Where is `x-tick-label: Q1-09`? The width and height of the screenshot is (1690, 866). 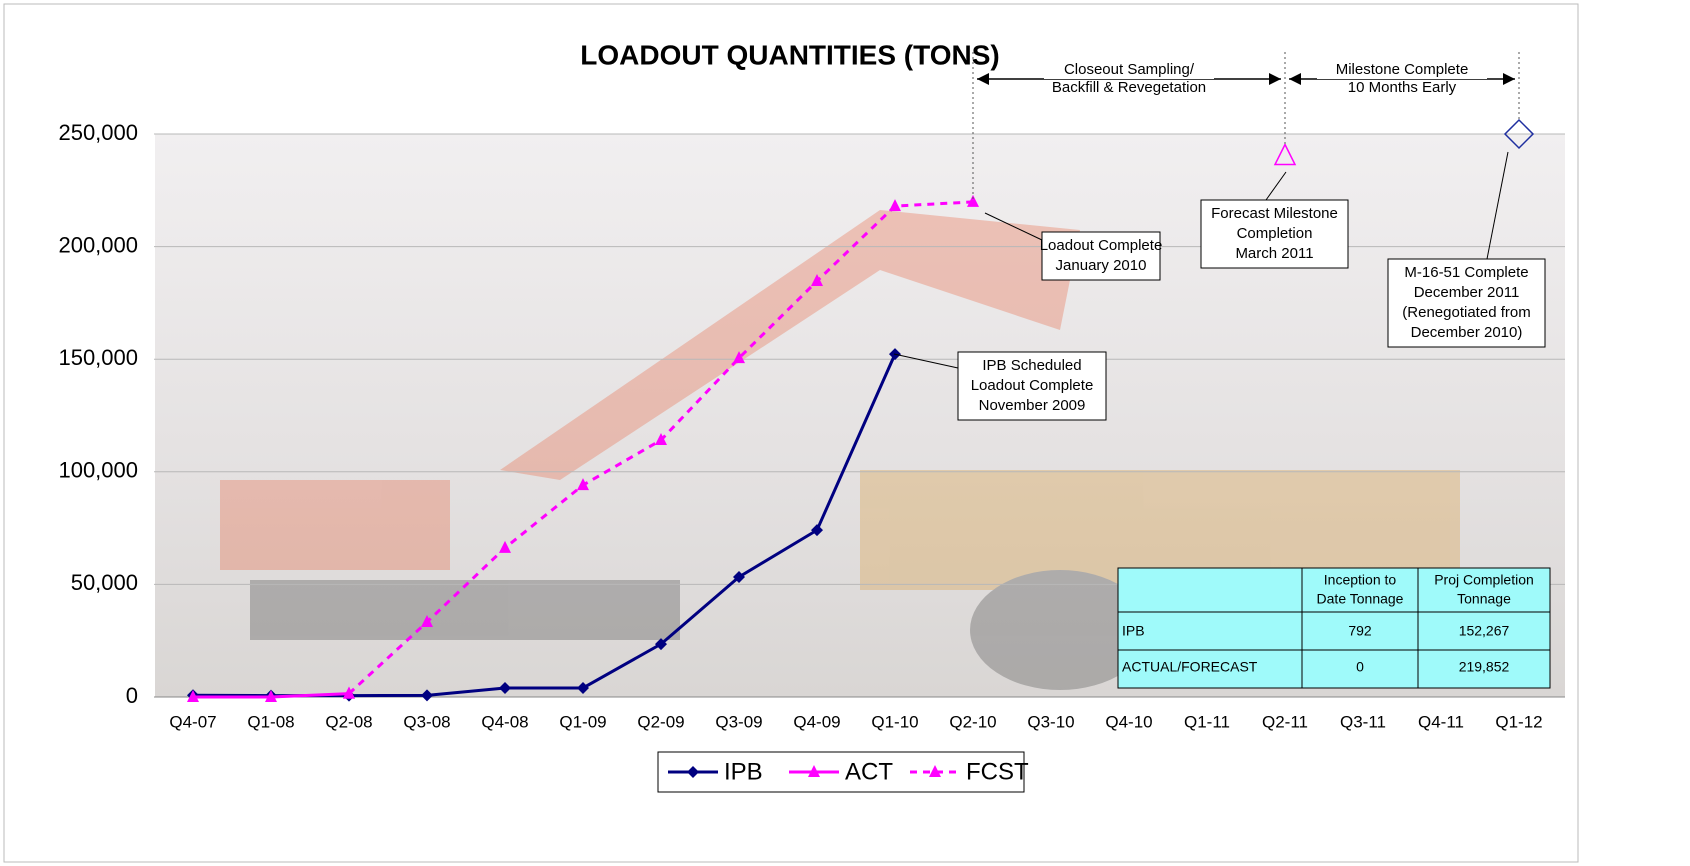
x-tick-label: Q1-09 is located at coordinates (582, 721).